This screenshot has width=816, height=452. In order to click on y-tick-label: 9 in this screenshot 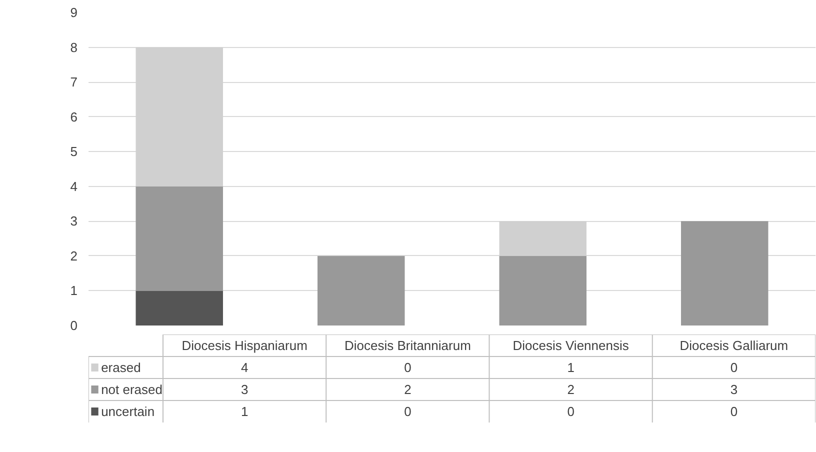, I will do `click(74, 12)`.